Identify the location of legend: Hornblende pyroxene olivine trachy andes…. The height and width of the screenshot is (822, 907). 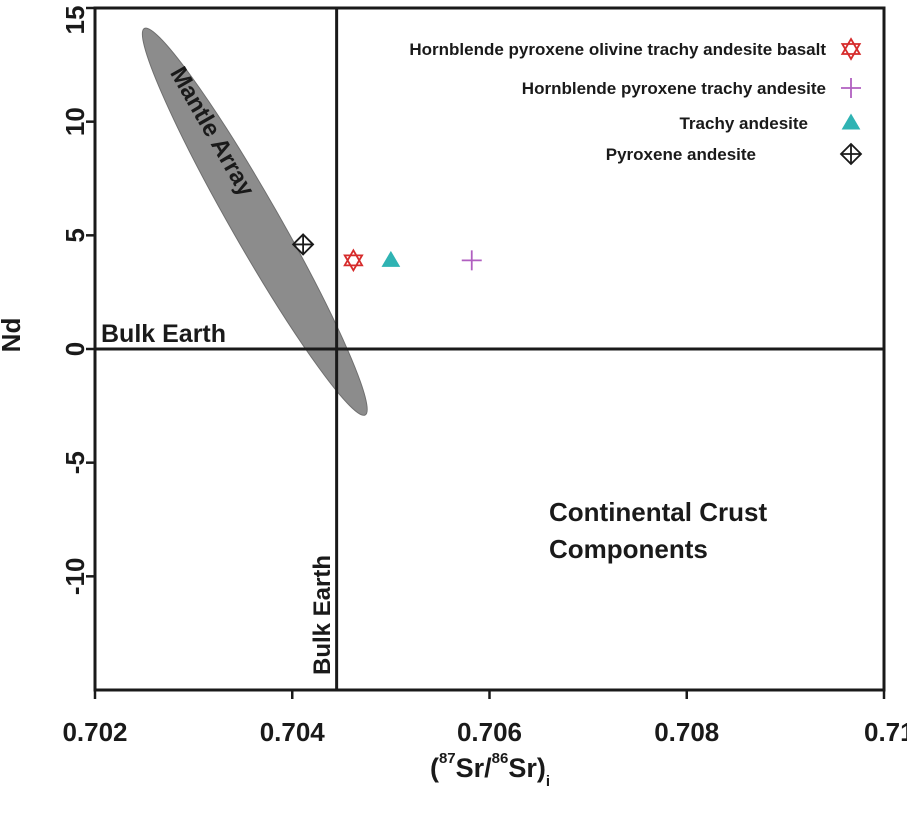
(636, 101).